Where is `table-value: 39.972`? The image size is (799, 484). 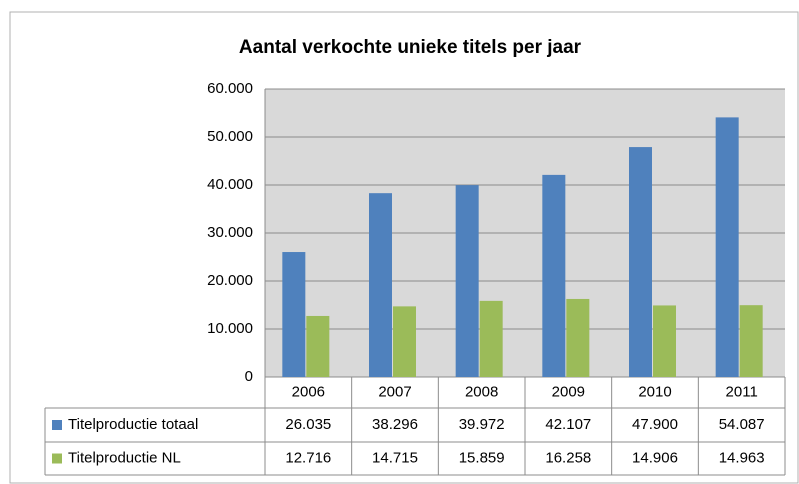
table-value: 39.972 is located at coordinates (482, 424).